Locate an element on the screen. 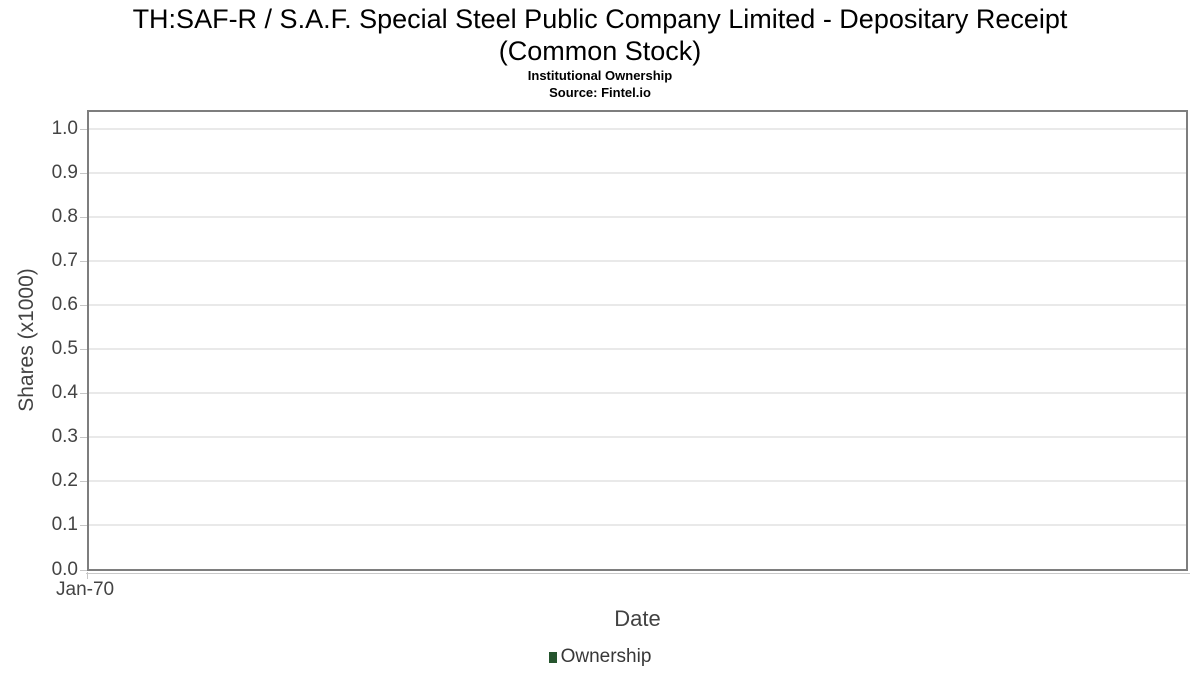  x-tick-label: Jan-70 is located at coordinates (85, 589).